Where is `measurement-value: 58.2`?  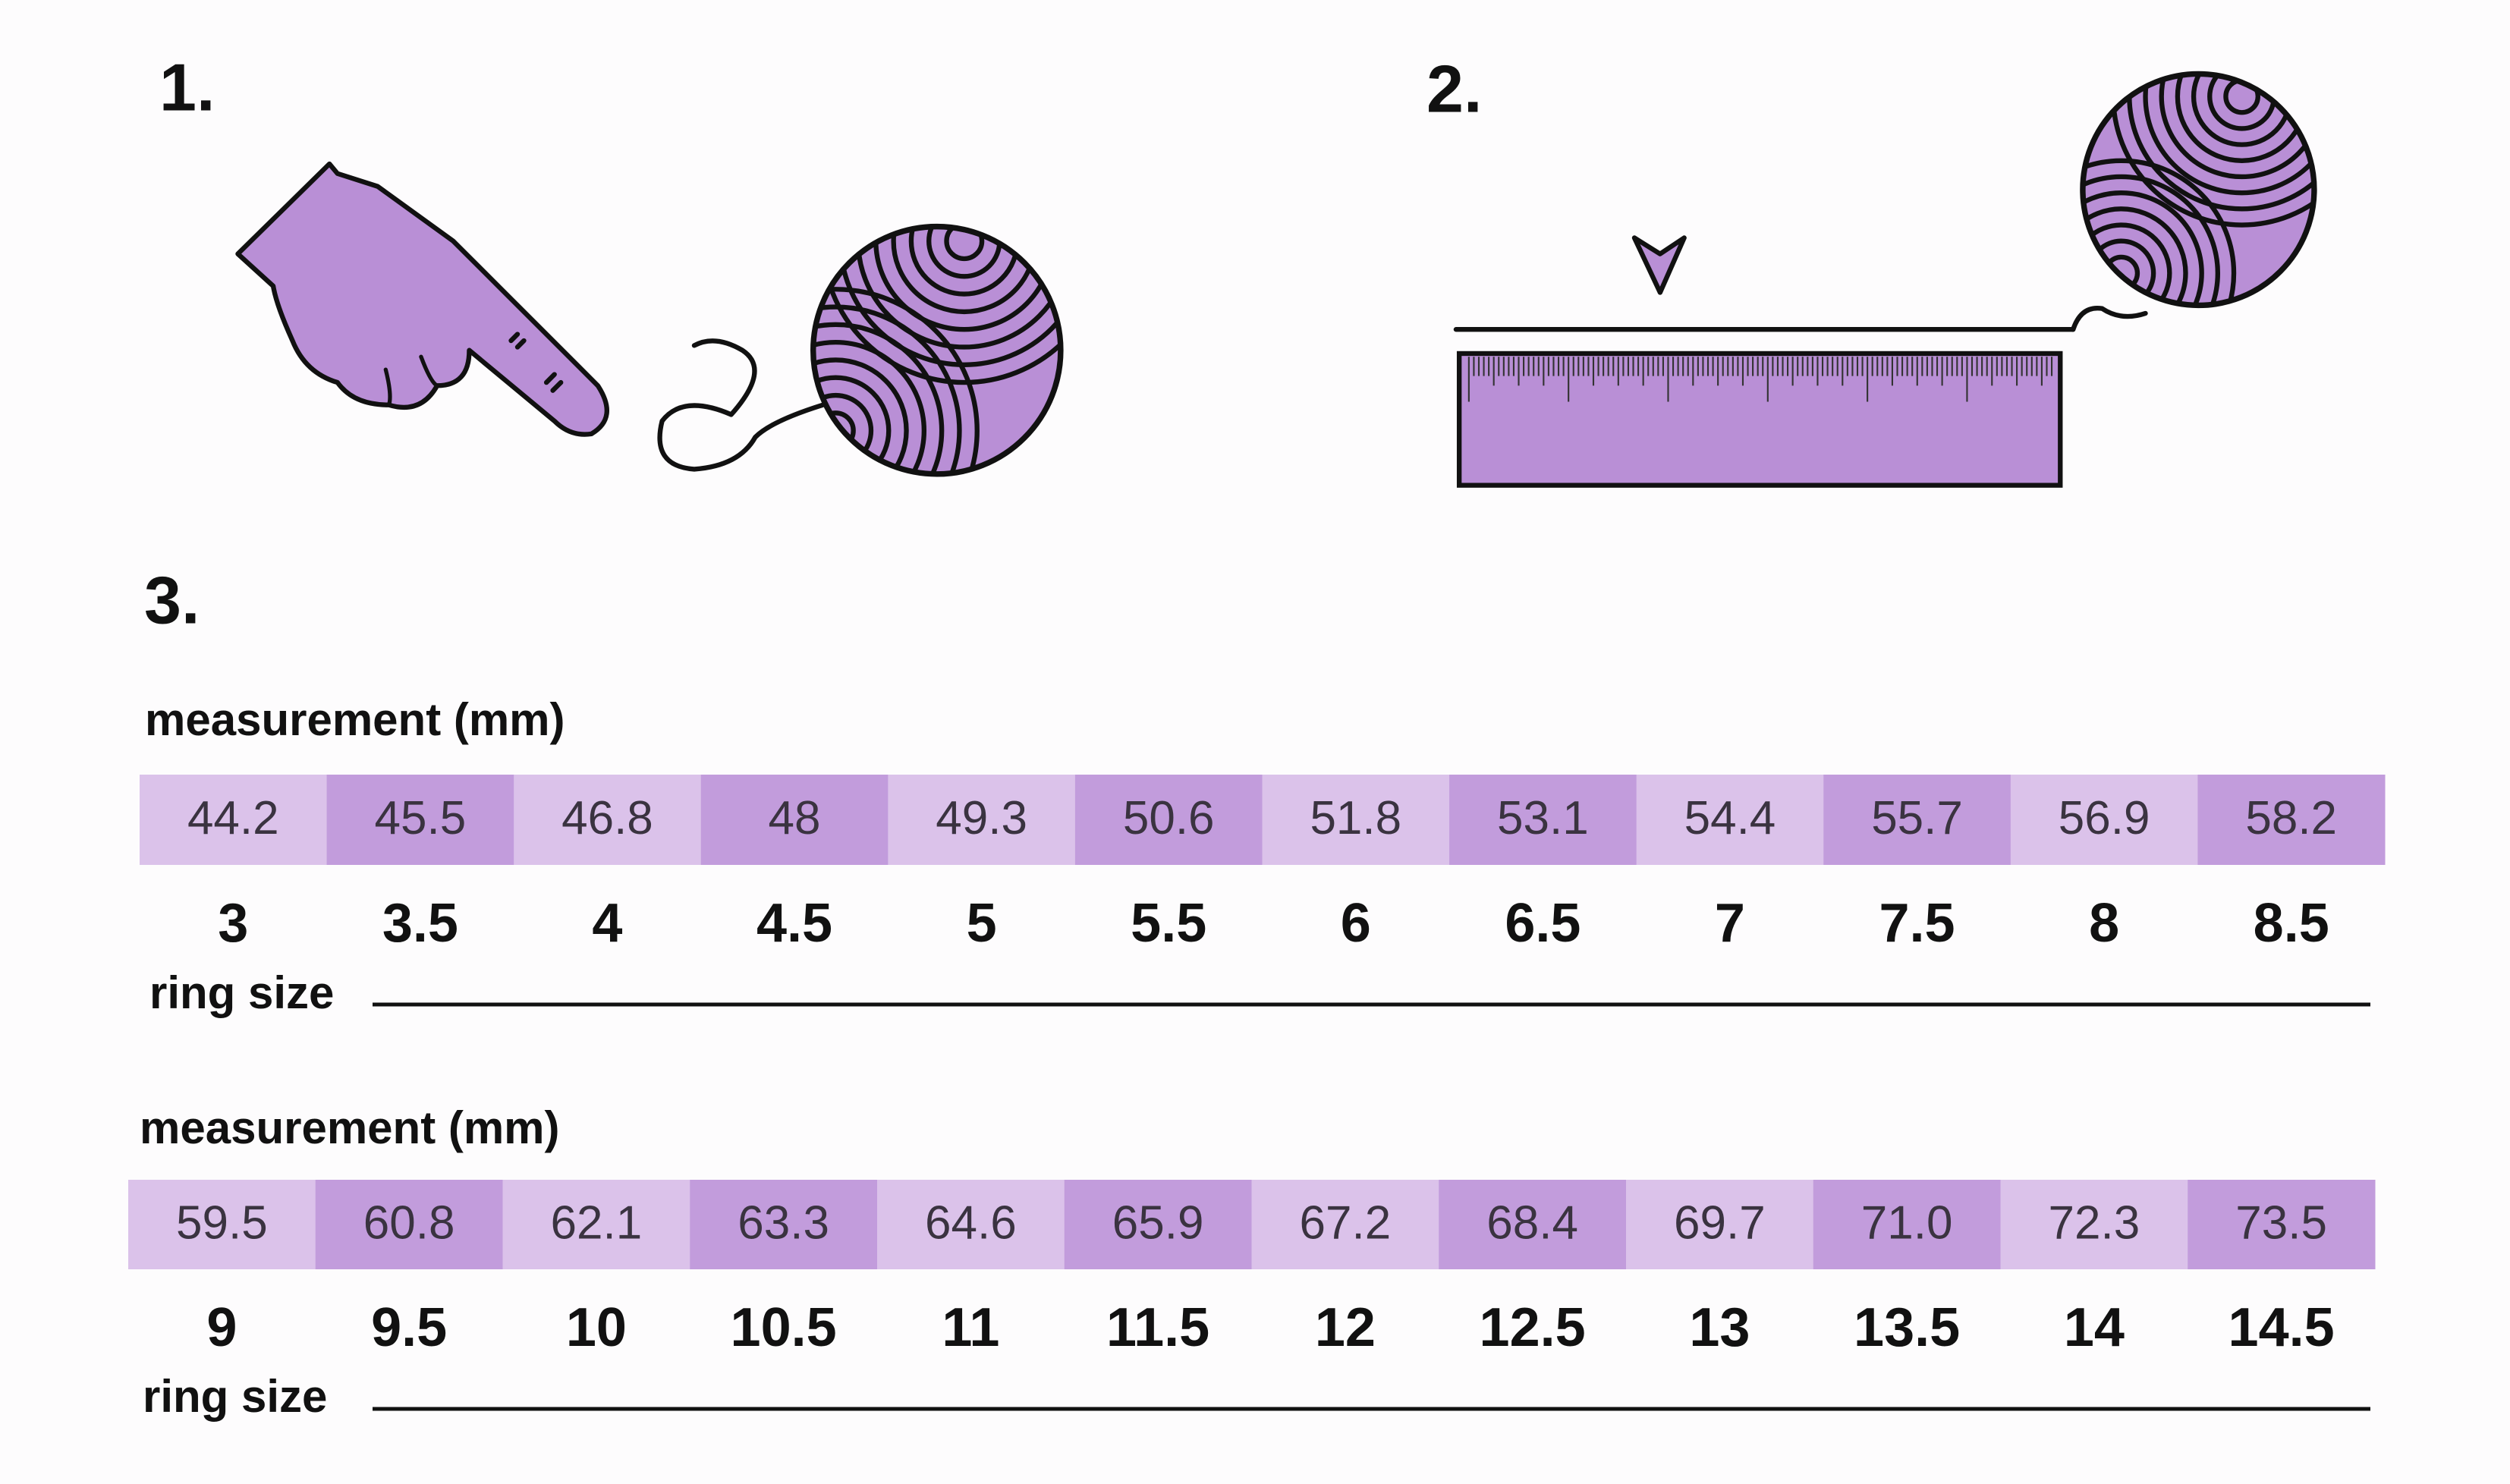 measurement-value: 58.2 is located at coordinates (2291, 818).